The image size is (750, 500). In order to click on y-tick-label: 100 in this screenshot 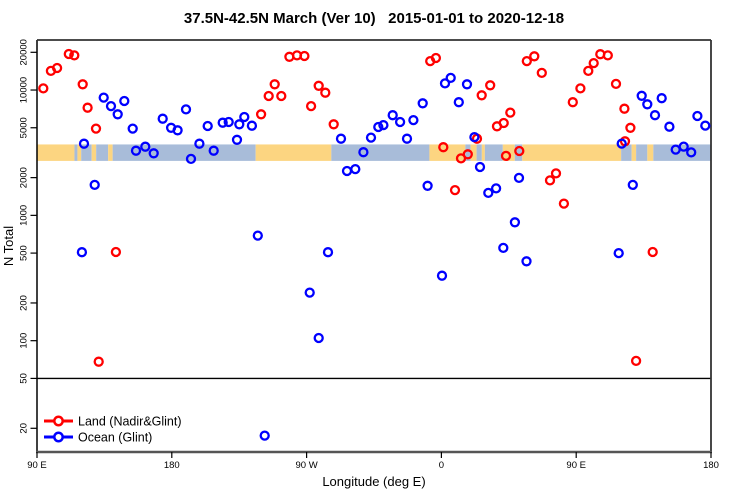, I will do `click(24, 341)`.